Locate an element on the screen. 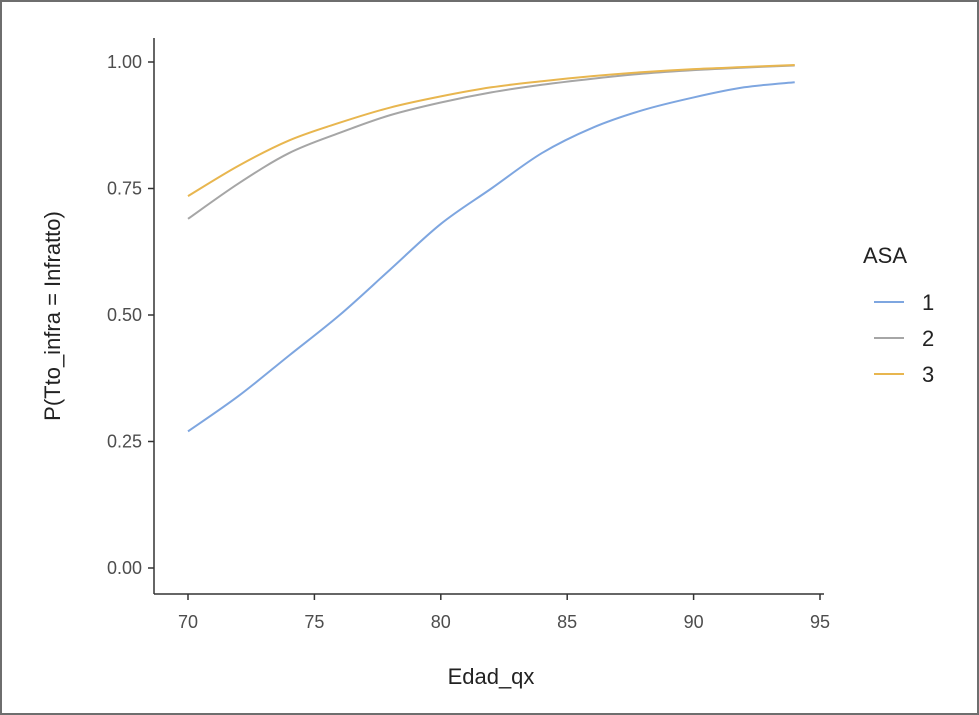 The image size is (979, 715). x-tick-label: 85 is located at coordinates (567, 622).